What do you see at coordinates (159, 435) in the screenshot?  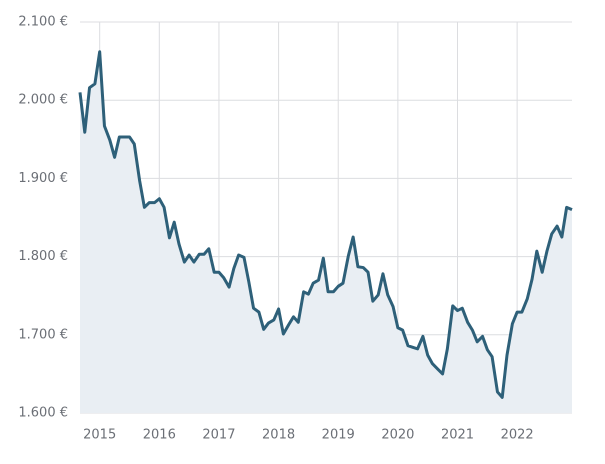 I see `x-tick-label: 2016` at bounding box center [159, 435].